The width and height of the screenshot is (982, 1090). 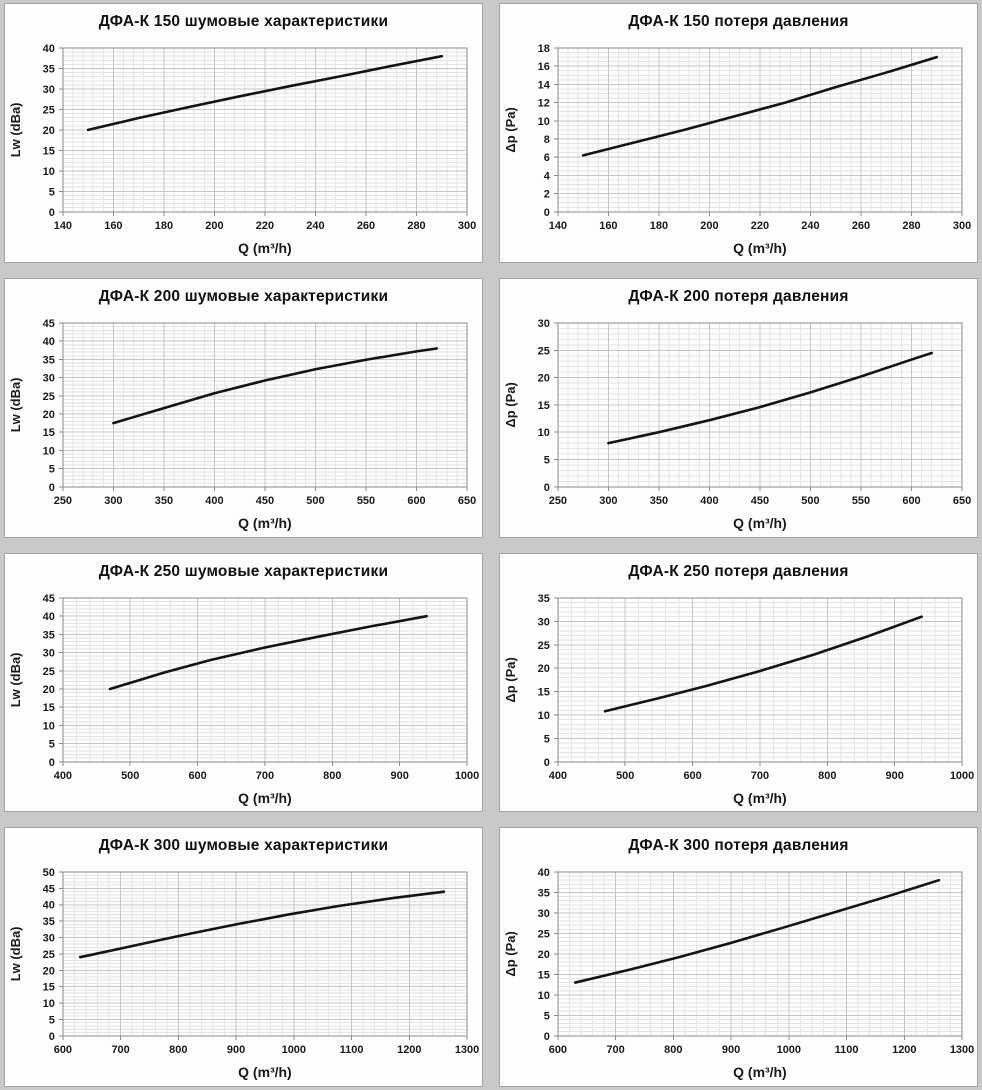 I want to click on chart-title: ДФА-К 250 потеря давления, so click(x=738, y=571).